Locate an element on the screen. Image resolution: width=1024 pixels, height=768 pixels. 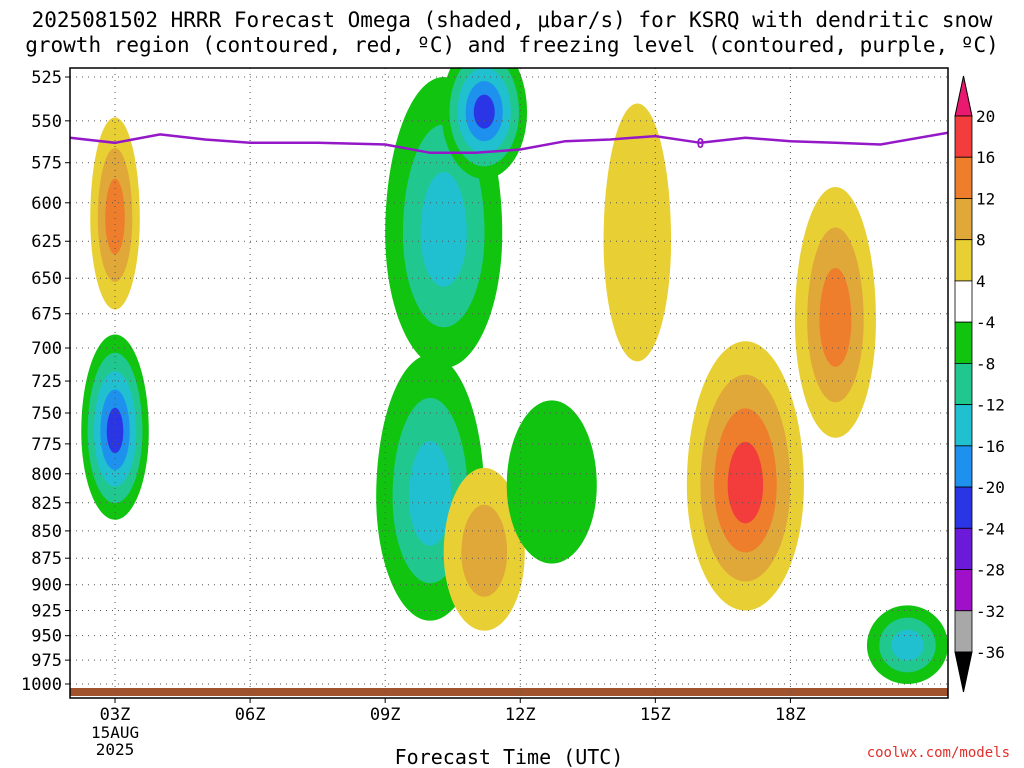
omega-region-2-level--12 is located at coordinates (443, 229).